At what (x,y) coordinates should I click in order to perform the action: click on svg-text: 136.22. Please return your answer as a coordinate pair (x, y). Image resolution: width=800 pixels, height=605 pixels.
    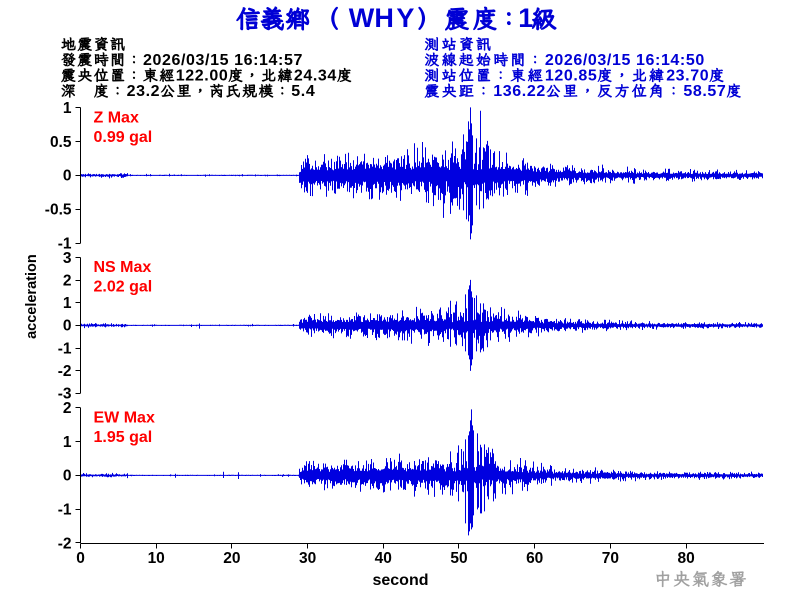
    Looking at the image, I should click on (519, 91).